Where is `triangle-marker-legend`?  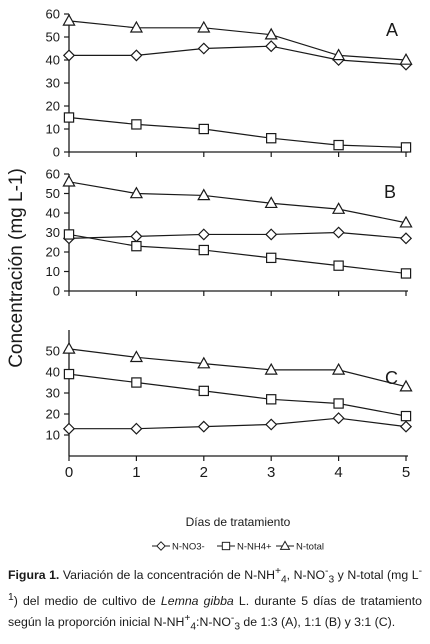 triangle-marker-legend is located at coordinates (285, 545).